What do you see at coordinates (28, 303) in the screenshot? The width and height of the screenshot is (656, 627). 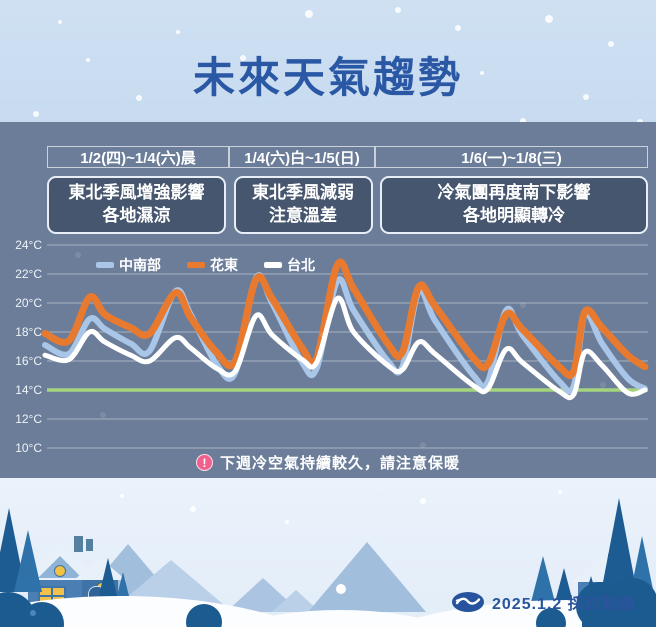 I see `y-tick-20: 20°C` at bounding box center [28, 303].